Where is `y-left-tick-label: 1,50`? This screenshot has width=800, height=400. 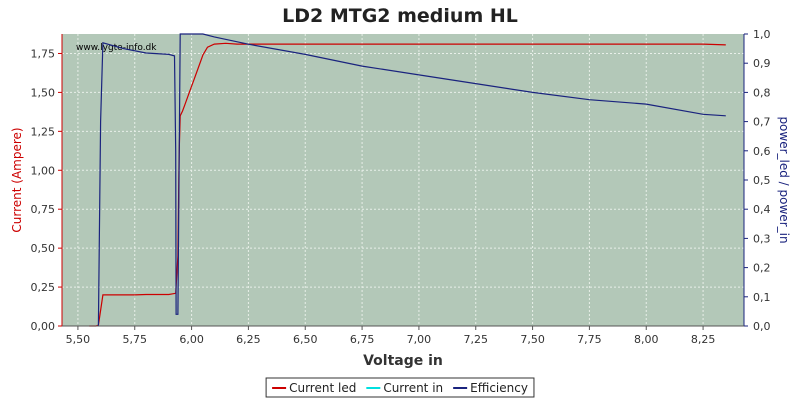
y-left-tick-label: 1,50 is located at coordinates (43, 92).